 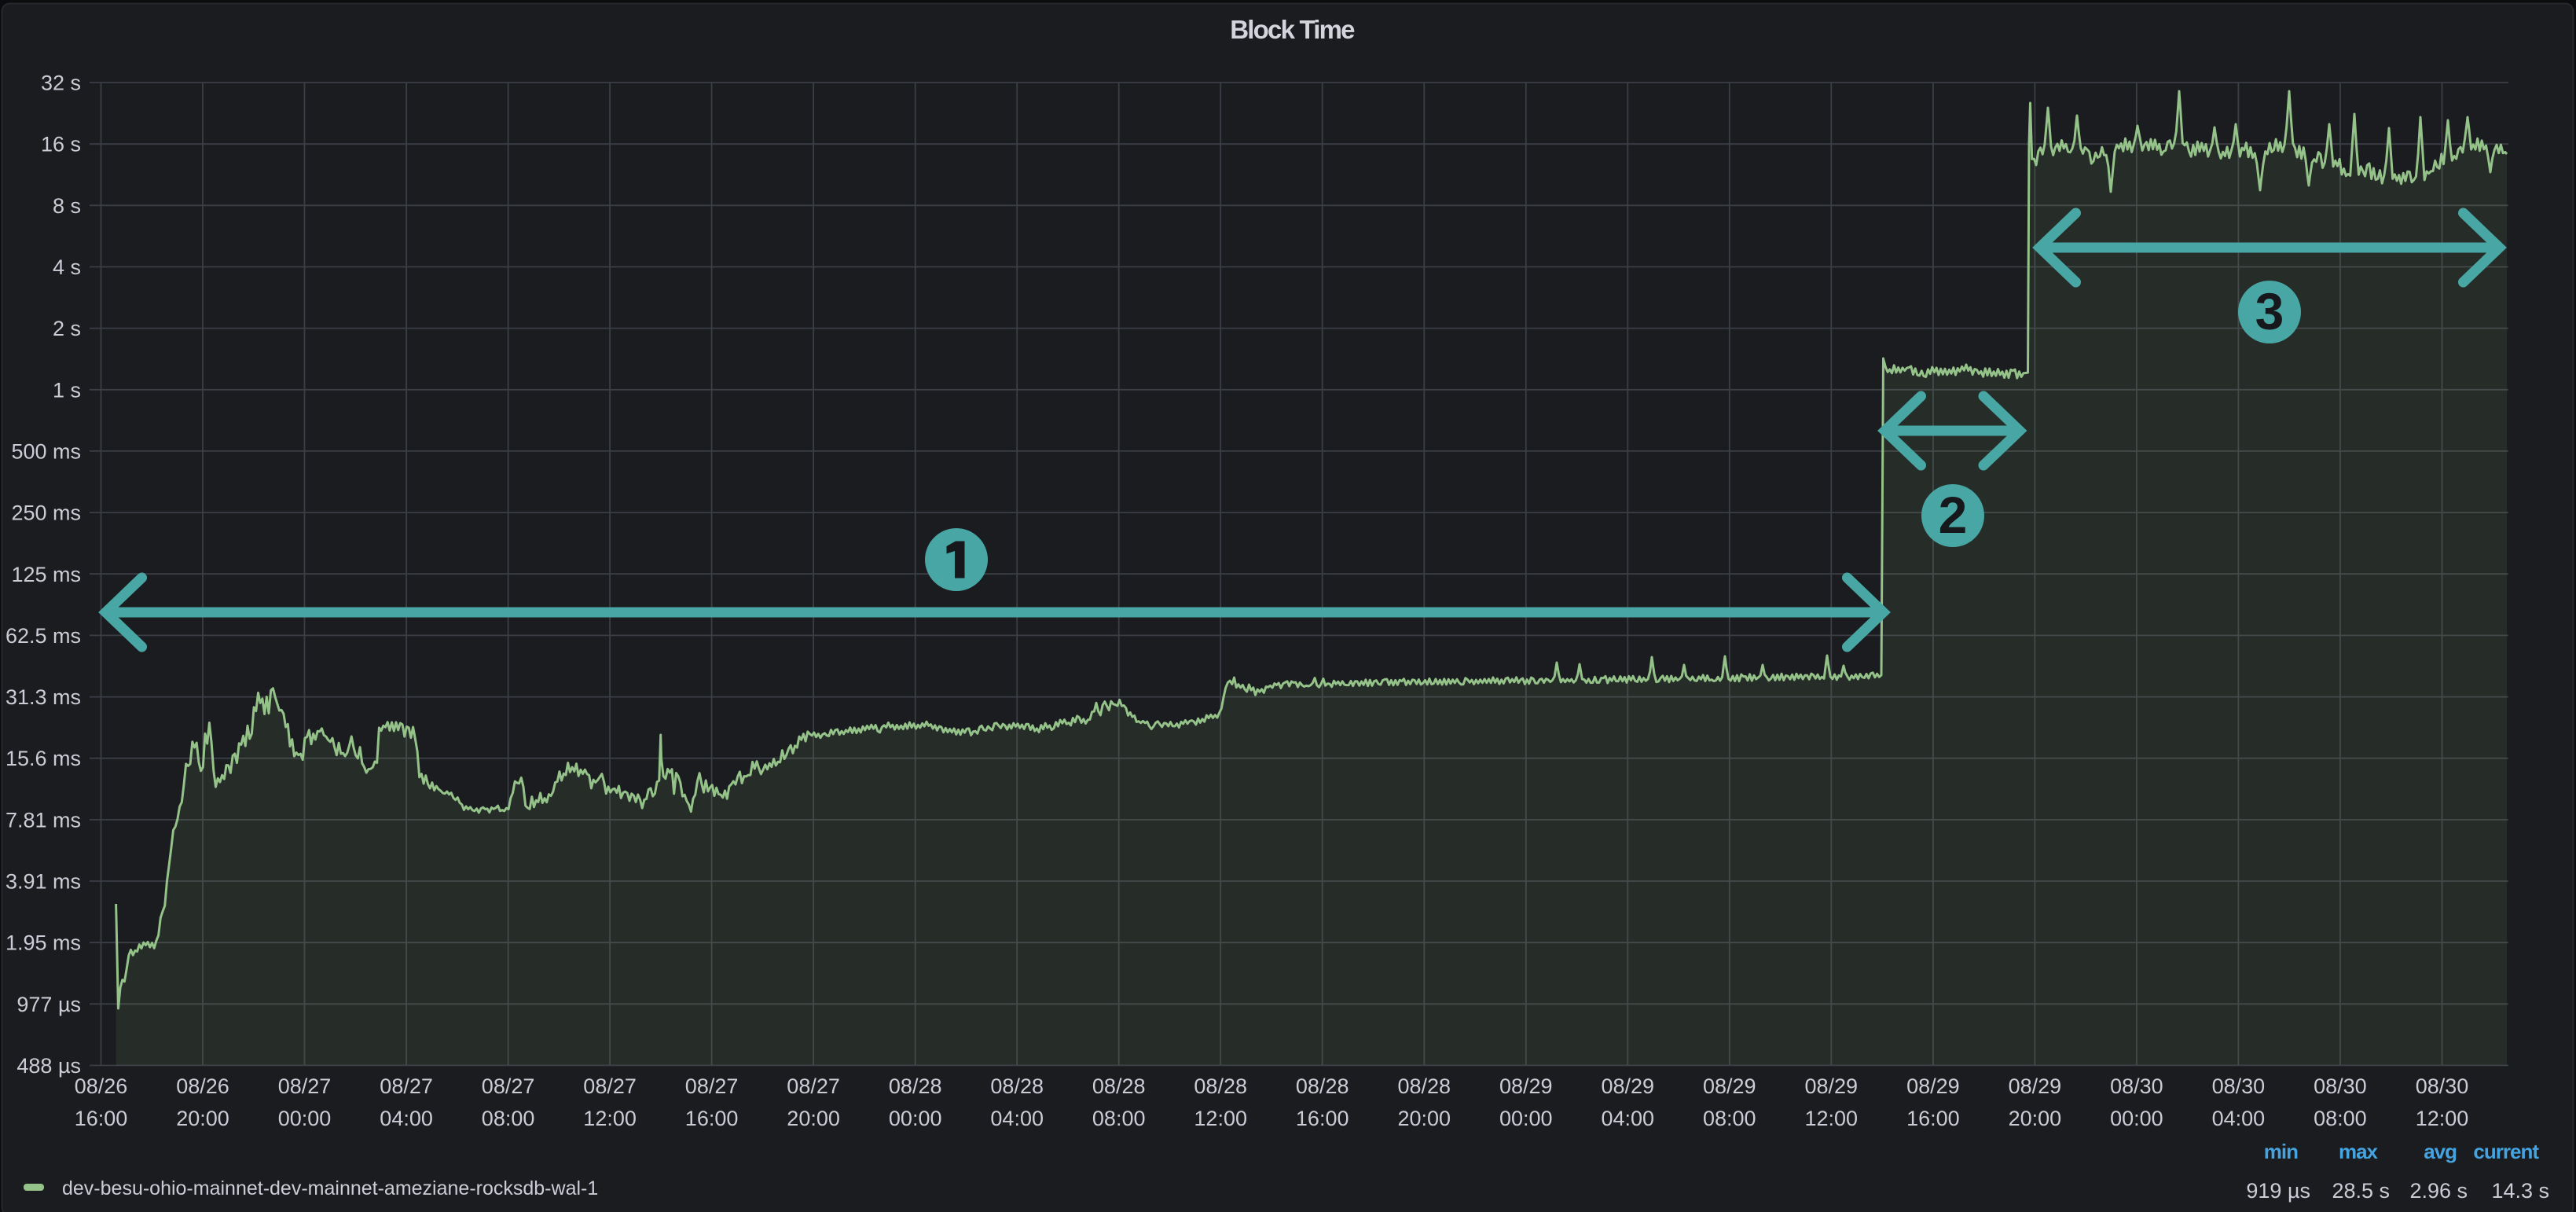 I want to click on svg-text: avg, so click(x=2440, y=1151).